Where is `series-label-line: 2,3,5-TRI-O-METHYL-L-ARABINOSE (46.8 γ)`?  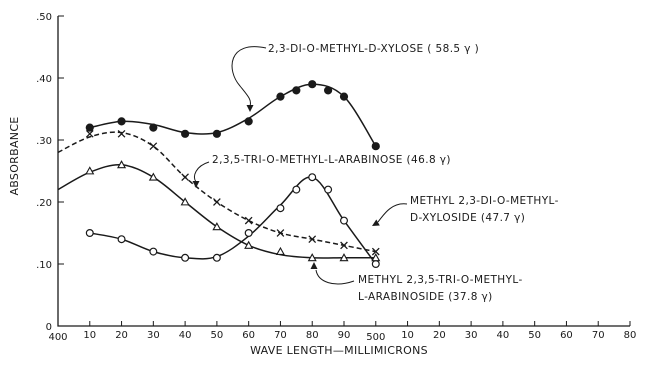
series-label-line: 2,3,5-TRI-O-METHYL-L-ARABINOSE (46.8 γ) is located at coordinates (331, 160).